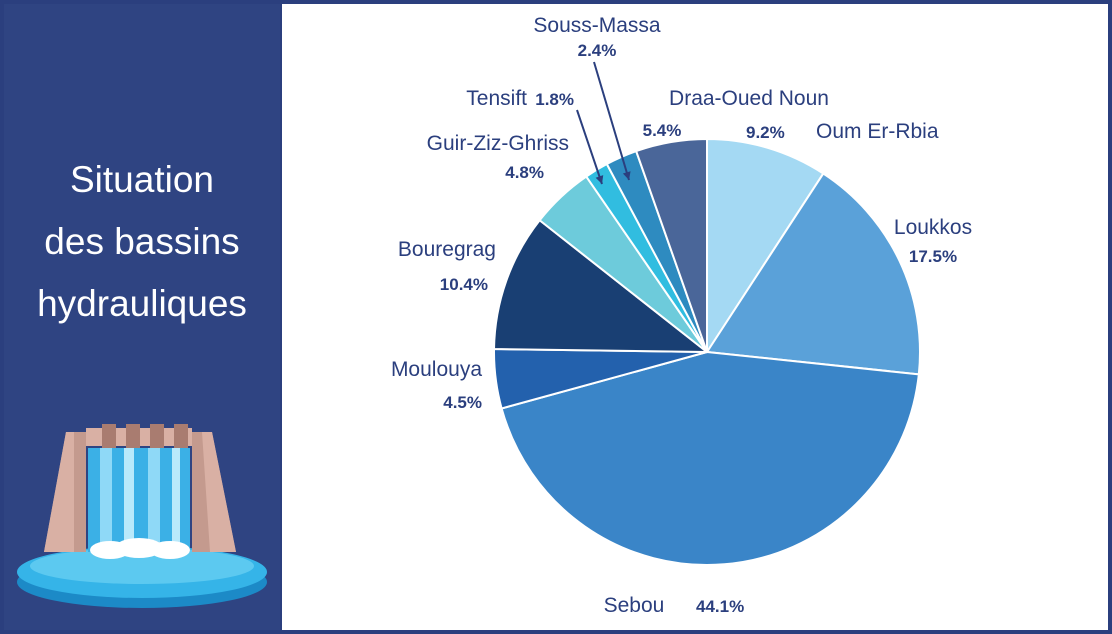 The height and width of the screenshot is (634, 1112). Describe the element at coordinates (611, 121) in the screenshot. I see `leader-line-souss-massa` at that location.